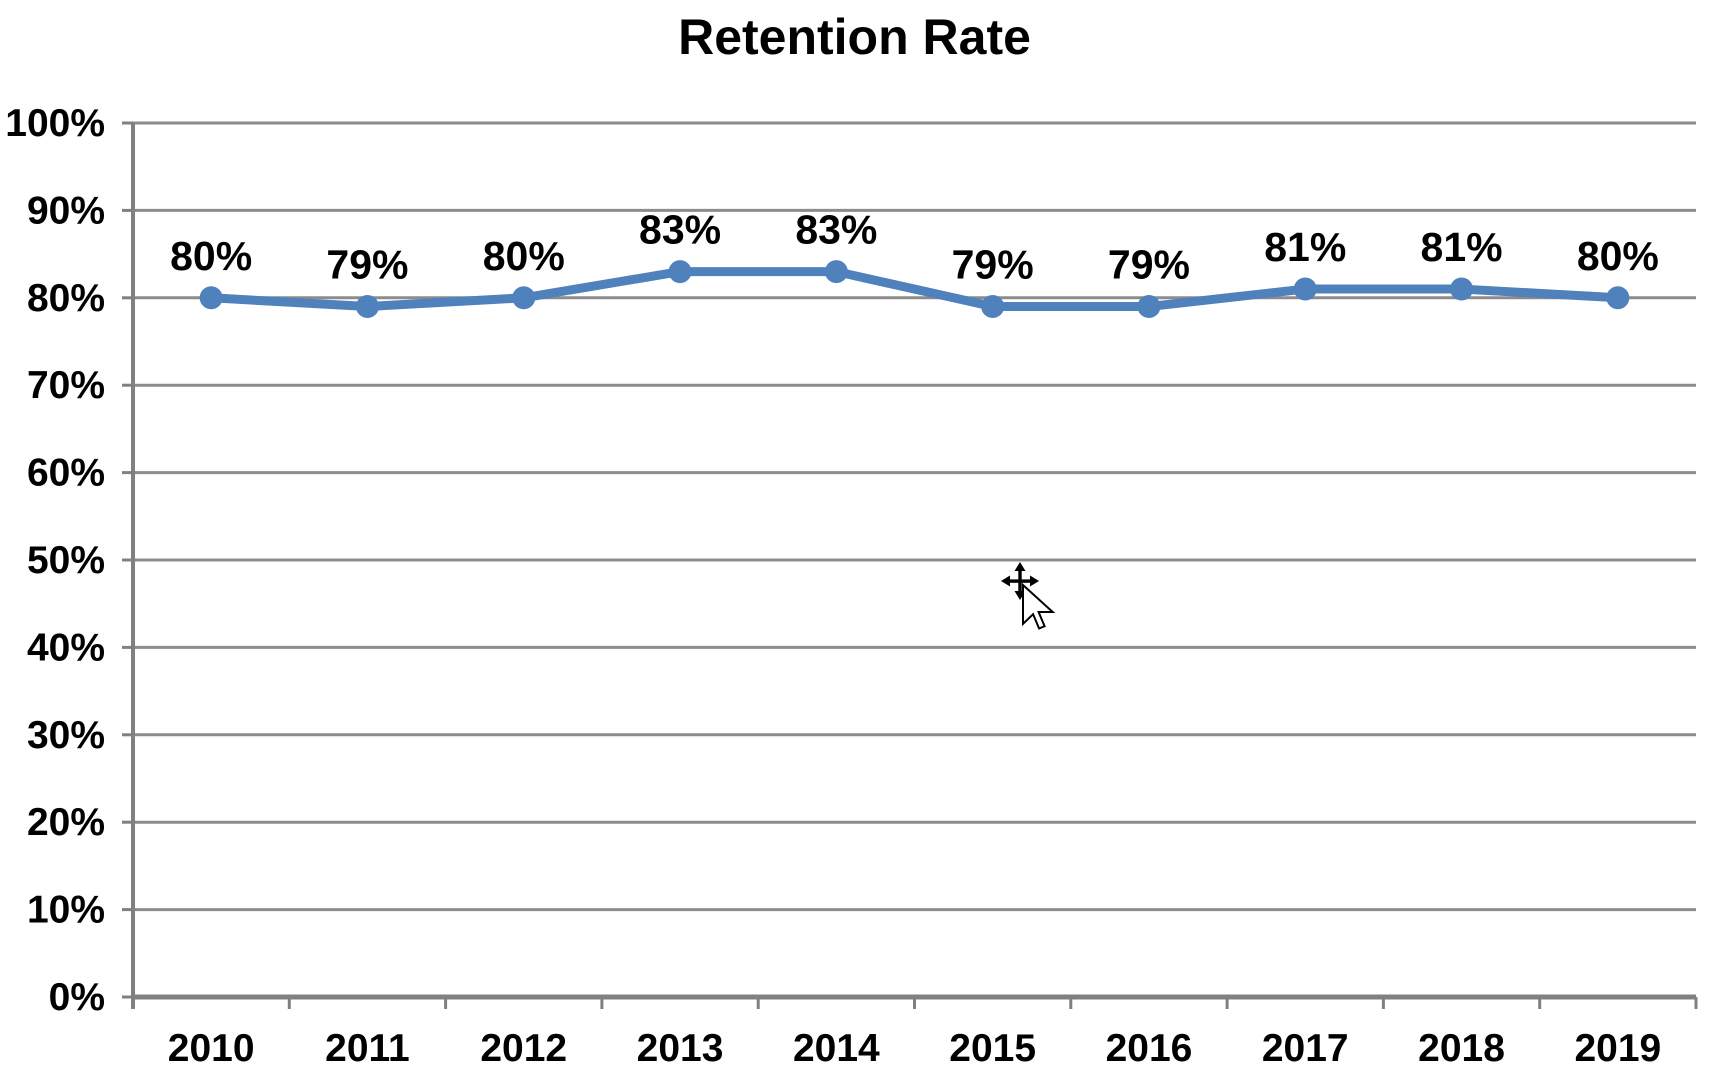 This screenshot has width=1709, height=1078. Describe the element at coordinates (211, 1048) in the screenshot. I see `x-axis-label: 2010` at that location.